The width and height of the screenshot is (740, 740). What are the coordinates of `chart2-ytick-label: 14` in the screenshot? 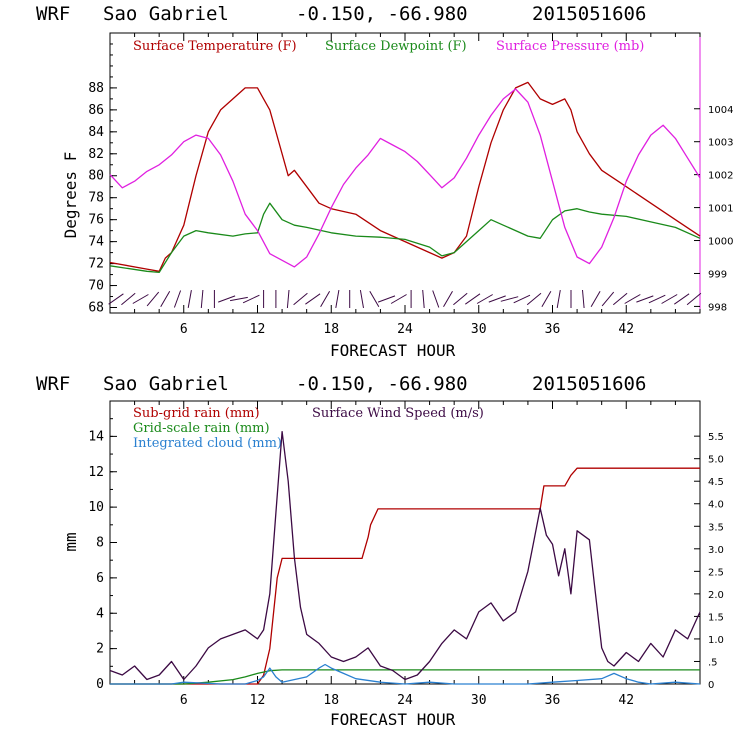 It's located at (96, 436).